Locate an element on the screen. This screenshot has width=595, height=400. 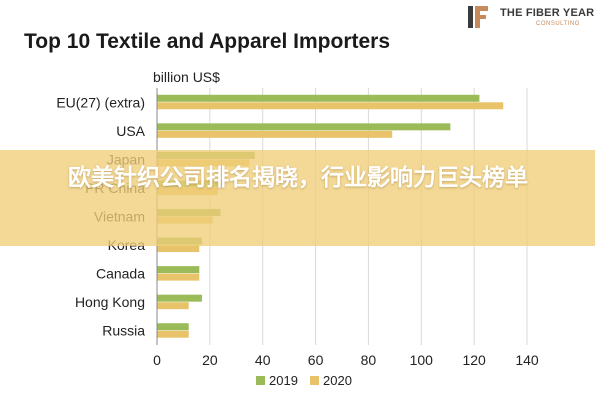
category-label: USA is located at coordinates (130, 131).